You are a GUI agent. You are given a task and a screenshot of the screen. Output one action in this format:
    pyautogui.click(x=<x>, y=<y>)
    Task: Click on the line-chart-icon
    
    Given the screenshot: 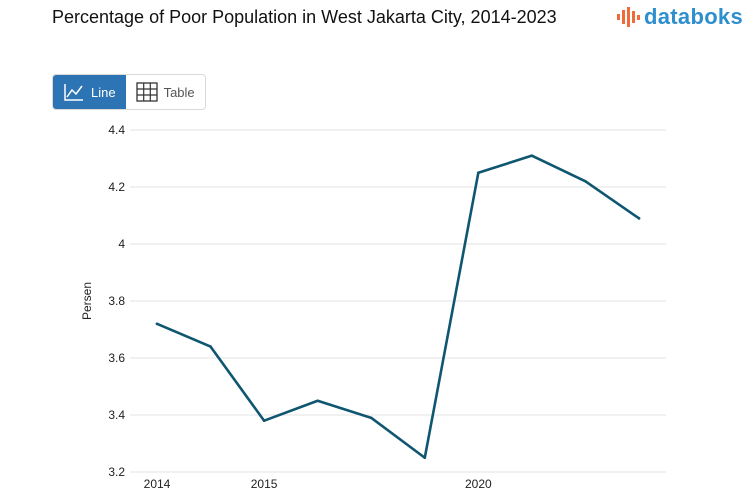 What is the action you would take?
    pyautogui.click(x=73, y=92)
    